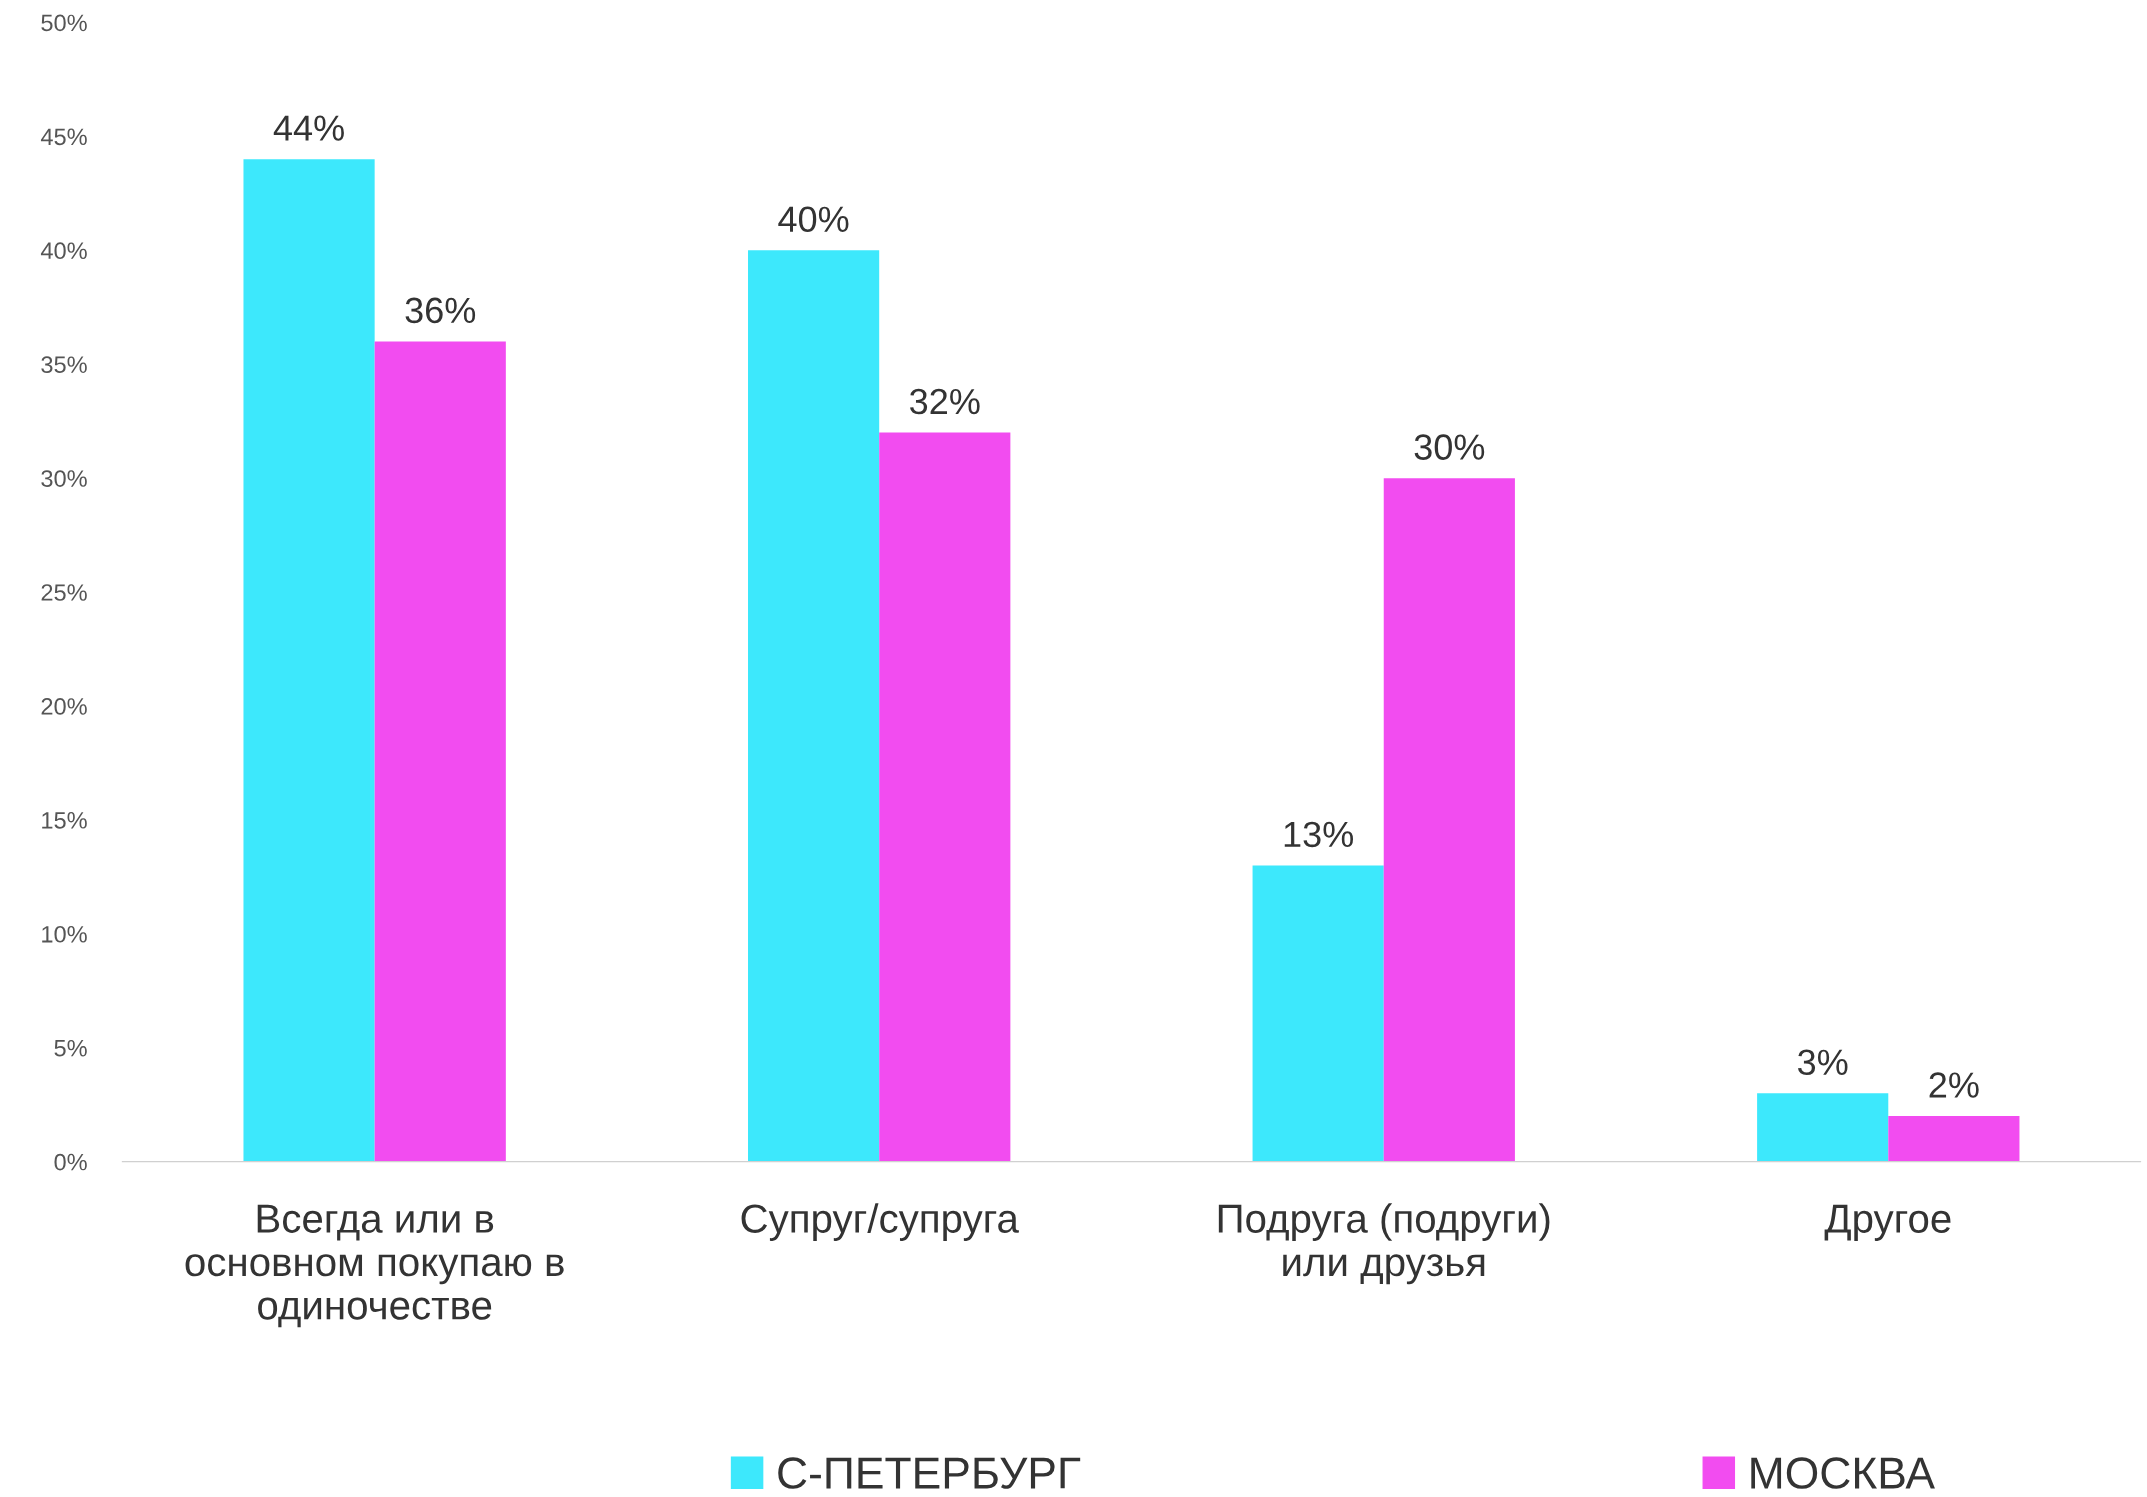 This screenshot has width=2147, height=1497. What do you see at coordinates (1887, 1222) in the screenshot?
I see `x-tick-label: Другое` at bounding box center [1887, 1222].